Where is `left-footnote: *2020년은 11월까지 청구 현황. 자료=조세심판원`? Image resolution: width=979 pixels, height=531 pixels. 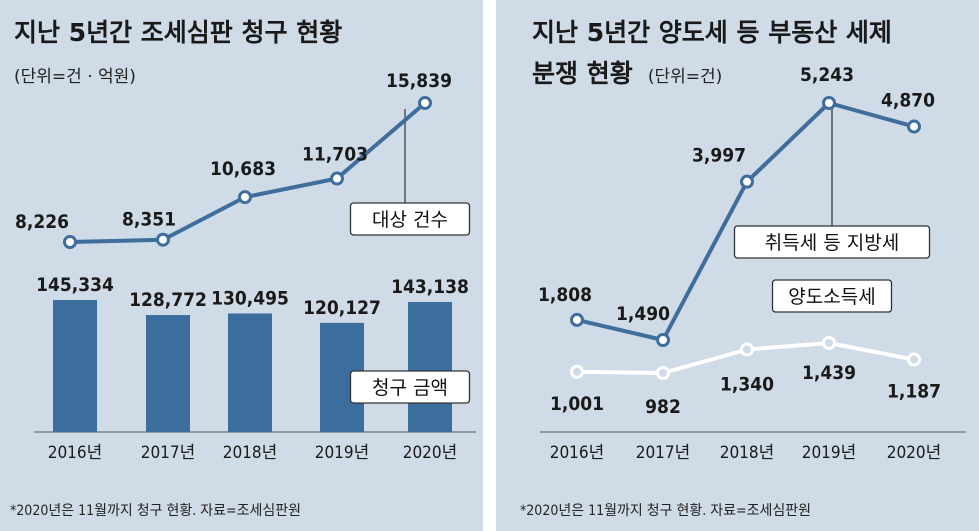
left-footnote: *2020년은 11월까지 청구 현황. 자료=조세심판원 is located at coordinates (155, 511).